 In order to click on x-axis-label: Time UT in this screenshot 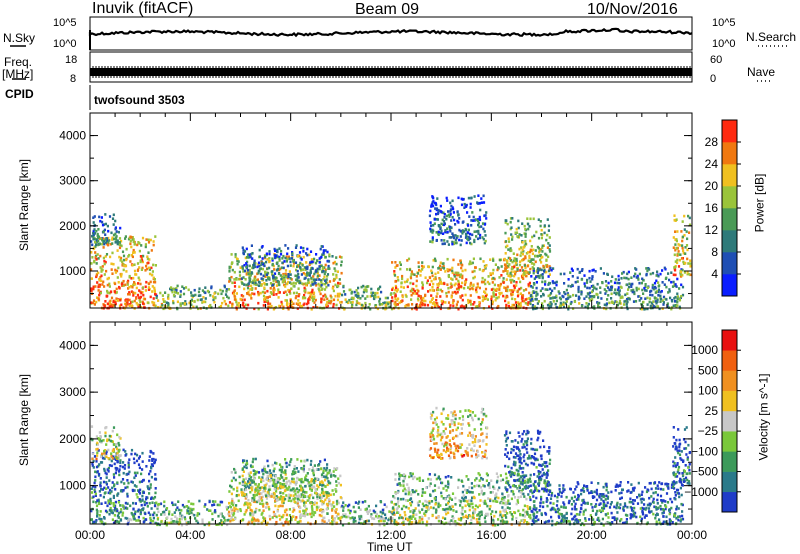, I will do `click(390, 547)`.